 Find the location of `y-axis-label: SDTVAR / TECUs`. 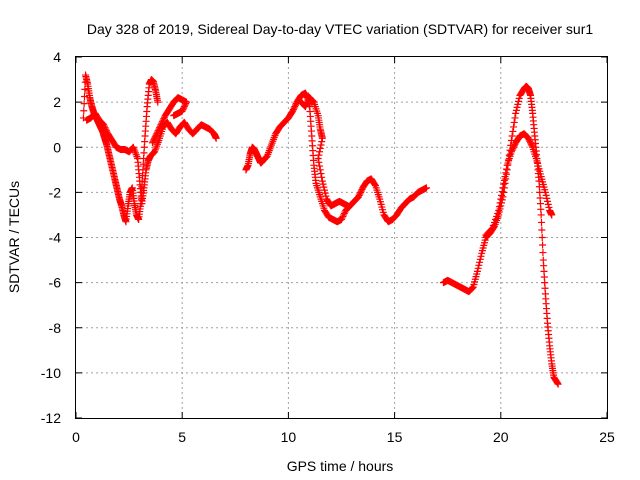

y-axis-label: SDTVAR / TECUs is located at coordinates (14, 237).